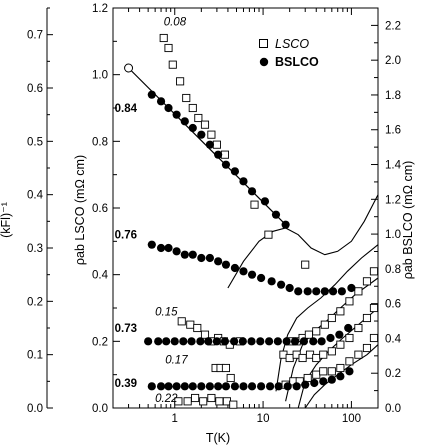 This screenshot has width=424, height=446. Describe the element at coordinates (408, 220) in the screenshot. I see `y-axis-right-label: ρab BSLCO (mΩ cm)` at that location.